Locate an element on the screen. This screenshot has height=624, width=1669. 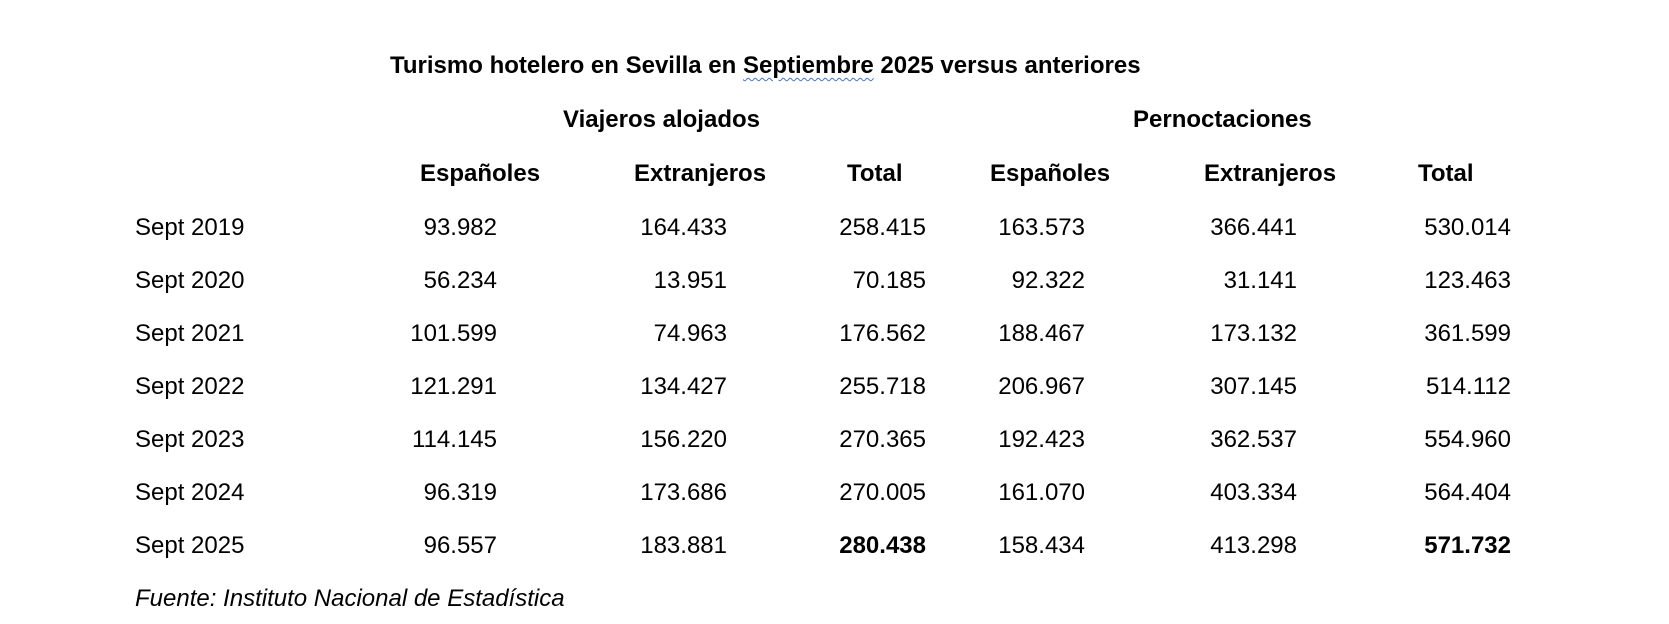
row-label: Sept 2022 is located at coordinates (190, 386).